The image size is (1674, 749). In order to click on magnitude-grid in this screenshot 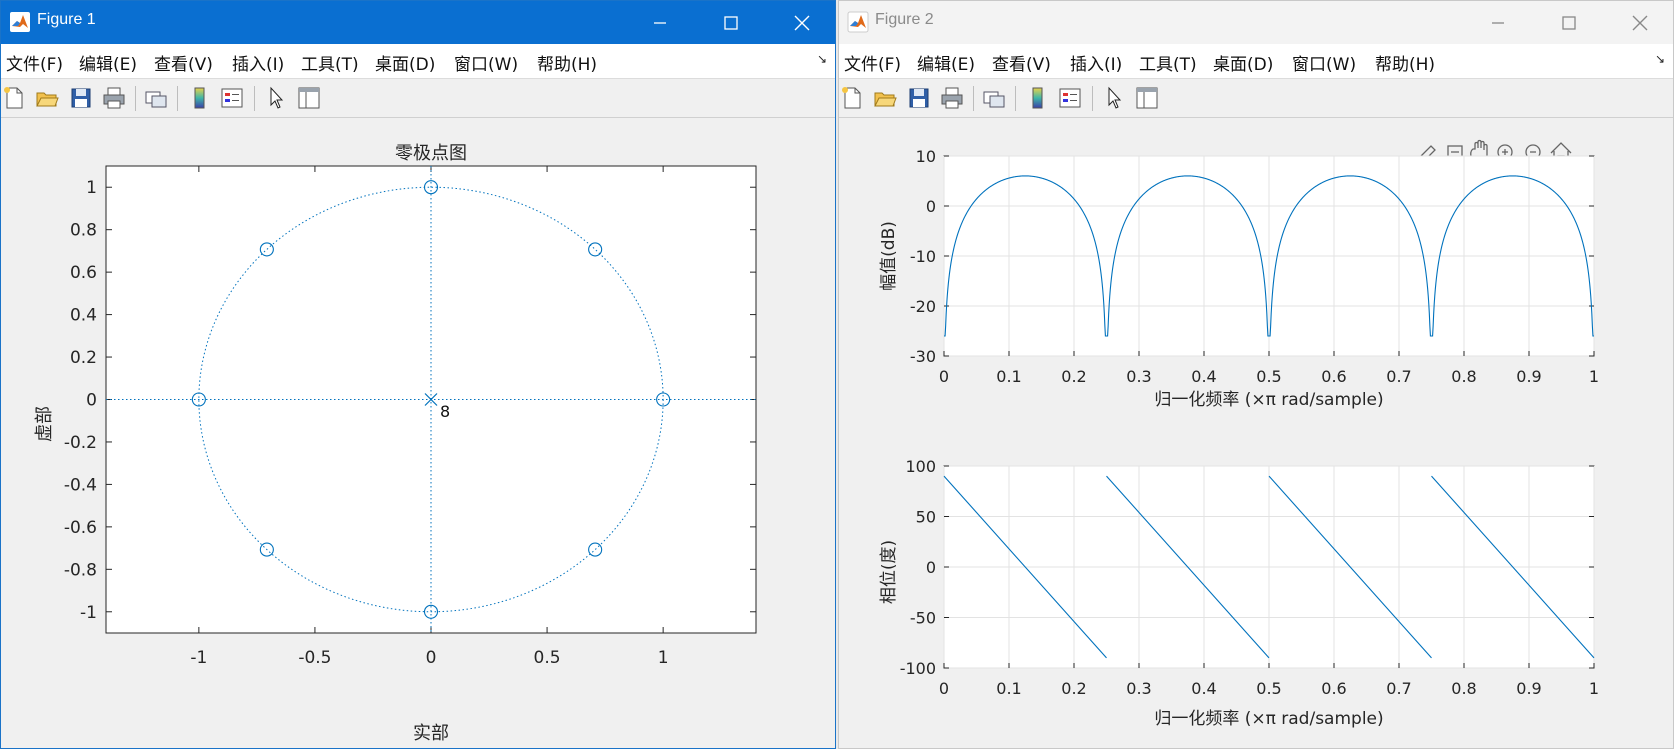, I will do `click(1269, 256)`.